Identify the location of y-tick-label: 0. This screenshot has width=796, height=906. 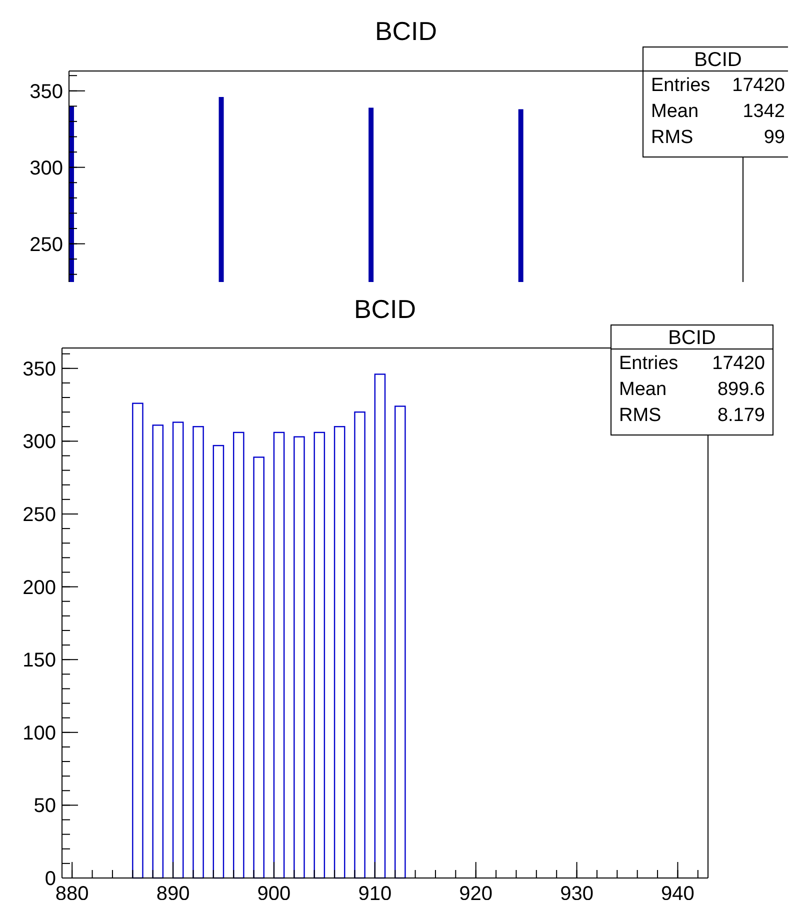
(50, 879).